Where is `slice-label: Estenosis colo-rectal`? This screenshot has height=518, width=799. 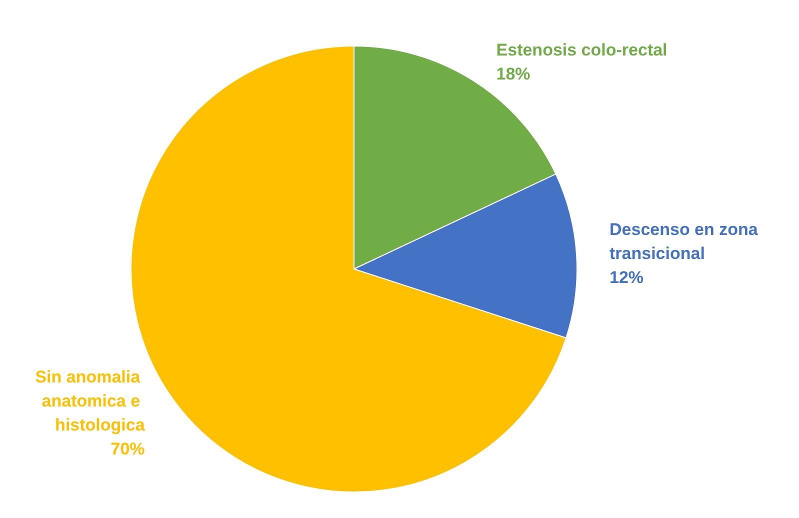 slice-label: Estenosis colo-rectal is located at coordinates (582, 50).